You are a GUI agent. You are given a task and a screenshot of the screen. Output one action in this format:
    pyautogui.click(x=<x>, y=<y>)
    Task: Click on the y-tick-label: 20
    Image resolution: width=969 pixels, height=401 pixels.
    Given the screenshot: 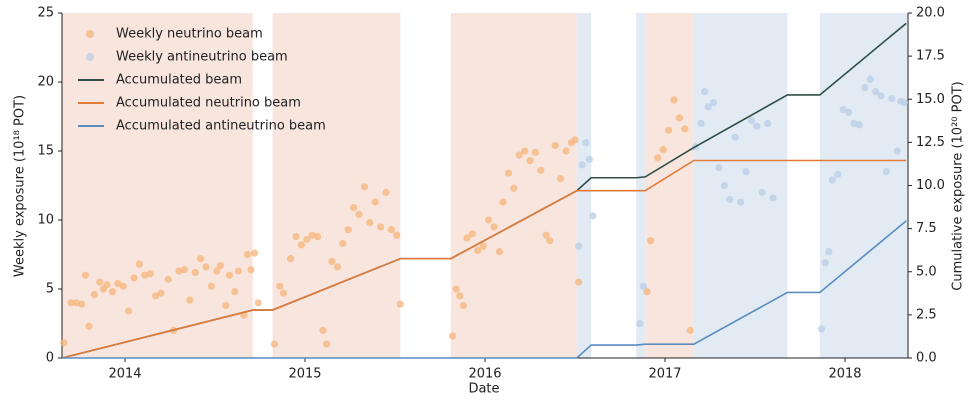 What is the action you would take?
    pyautogui.click(x=45, y=82)
    